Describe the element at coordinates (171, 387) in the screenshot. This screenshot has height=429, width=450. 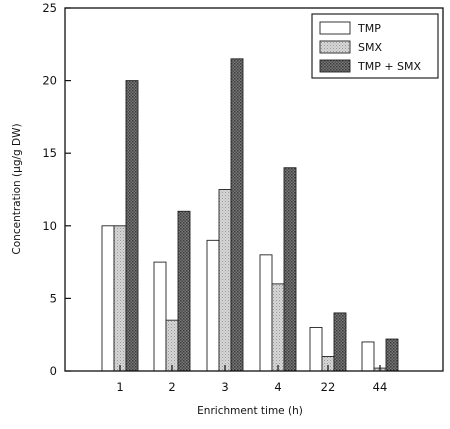
I see `x-tick-label: 2` at that location.